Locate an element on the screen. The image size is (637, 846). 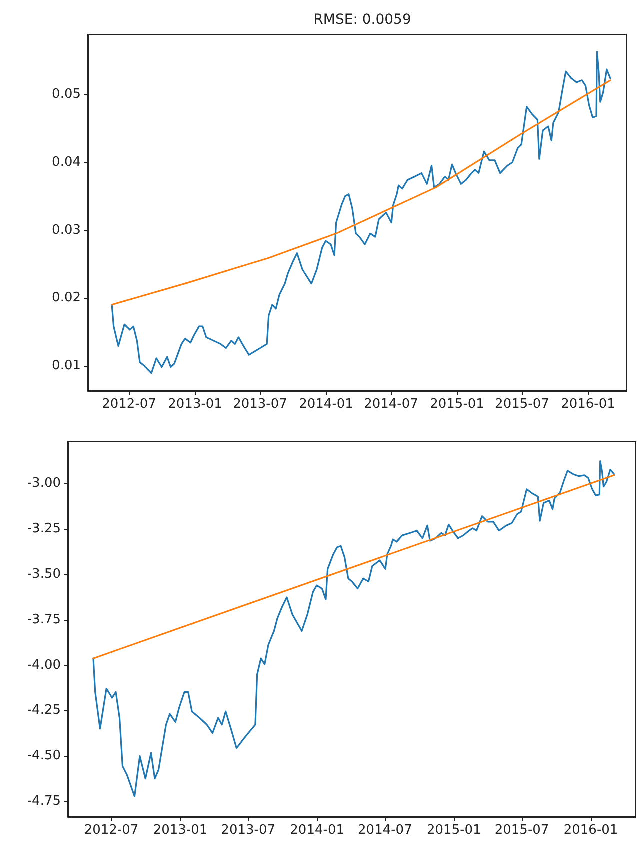
chart-title: RMSE: 0.0059 is located at coordinates (363, 20).